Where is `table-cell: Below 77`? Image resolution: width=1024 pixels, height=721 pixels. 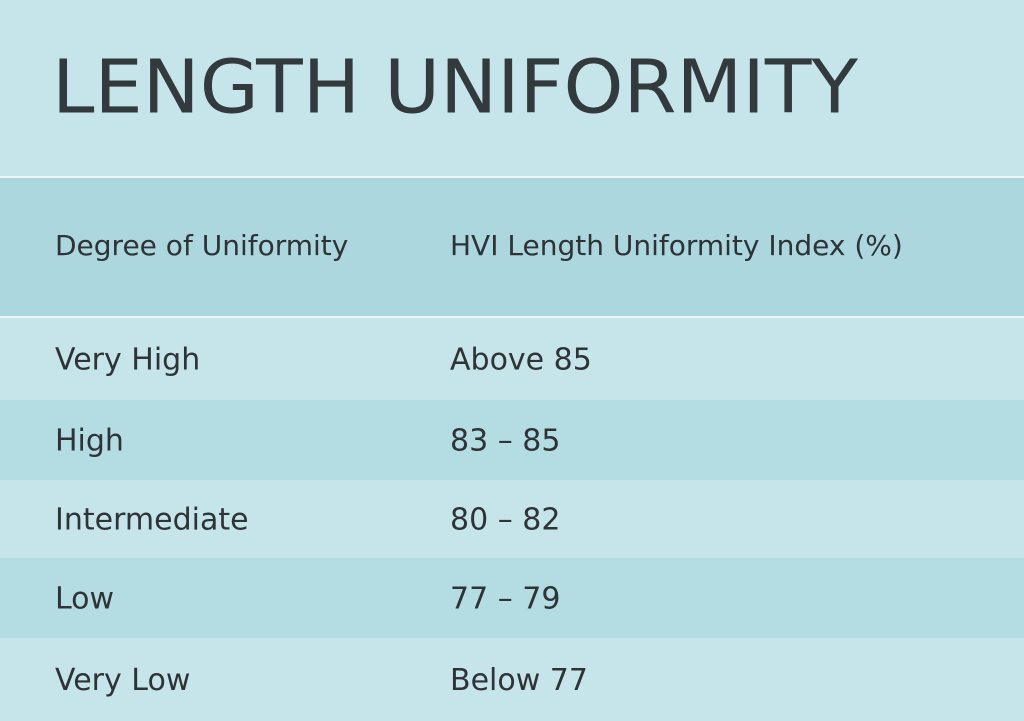
table-cell: Below 77 is located at coordinates (519, 680).